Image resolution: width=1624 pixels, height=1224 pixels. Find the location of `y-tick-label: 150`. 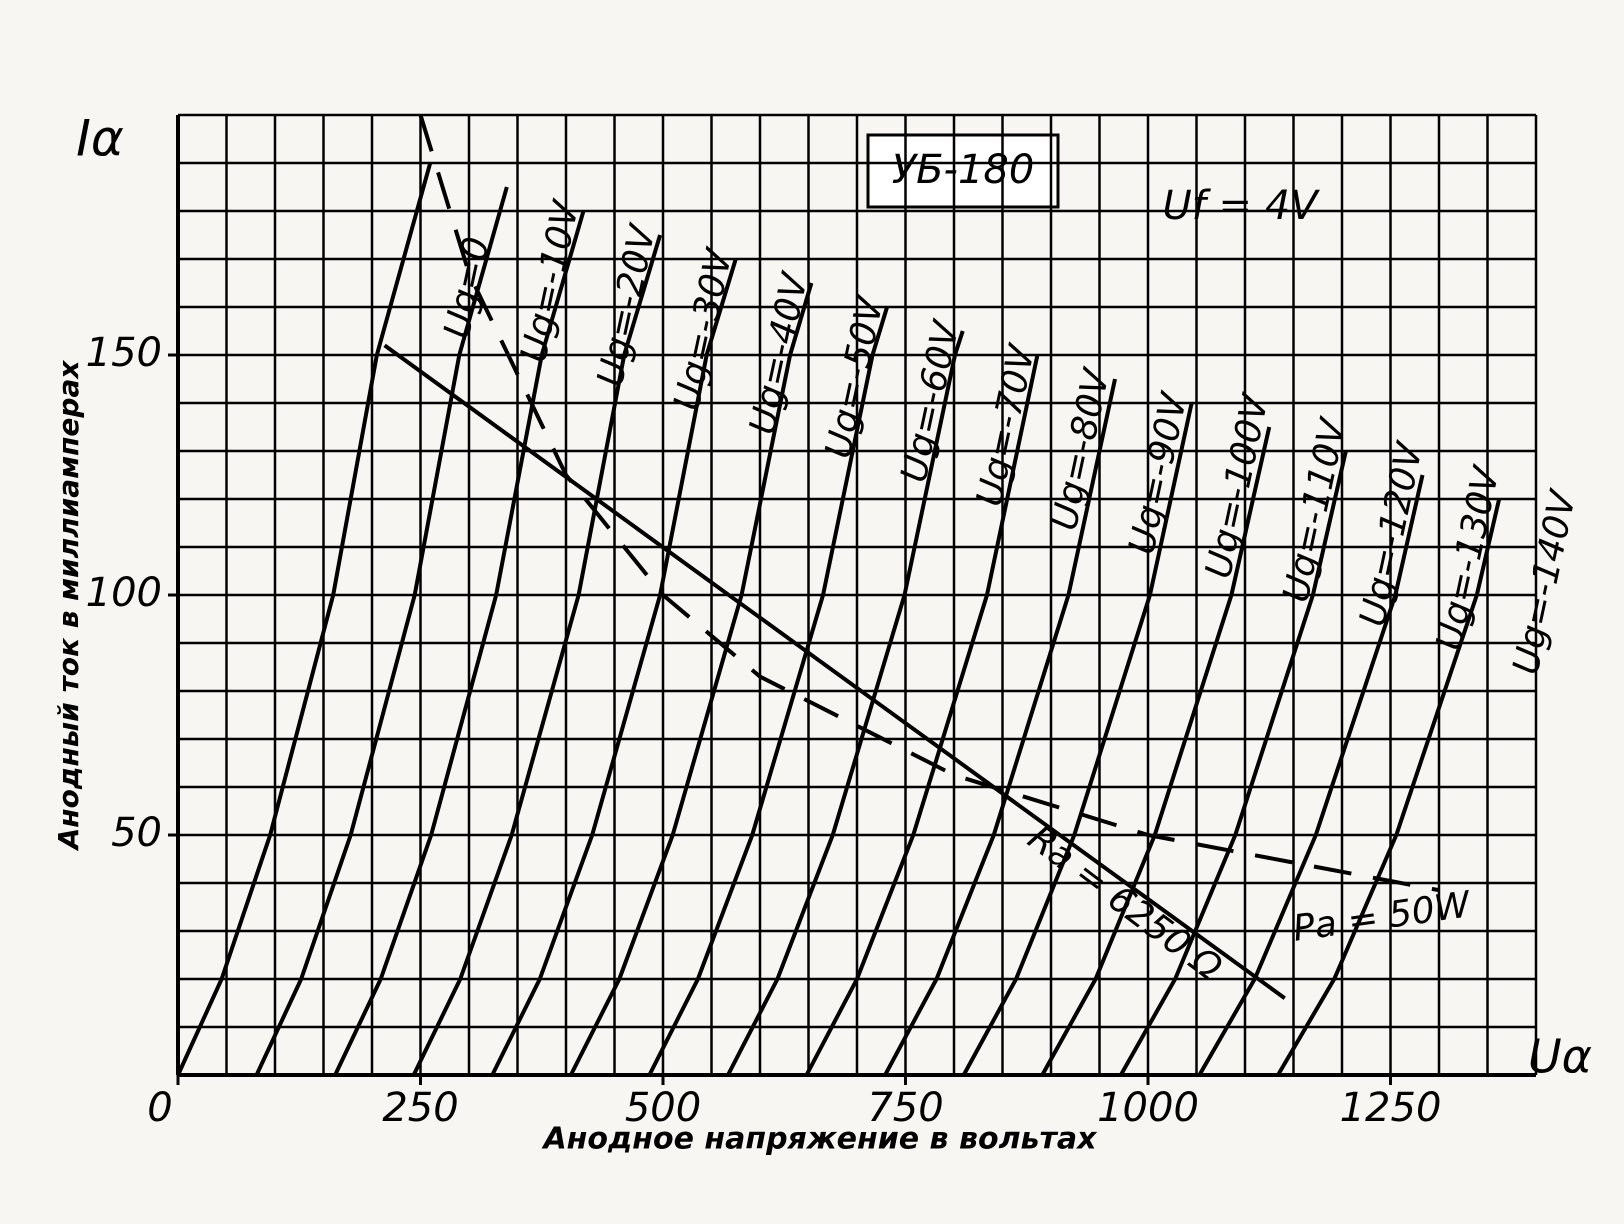

y-tick-label: 150 is located at coordinates (124, 353).